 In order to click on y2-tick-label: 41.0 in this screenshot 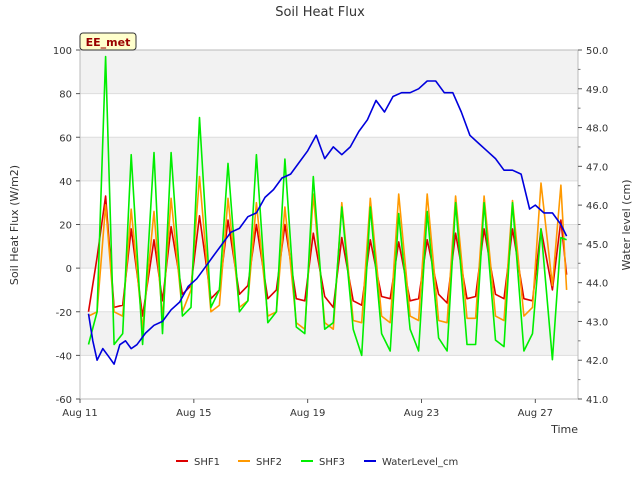, I will do `click(597, 400)`.